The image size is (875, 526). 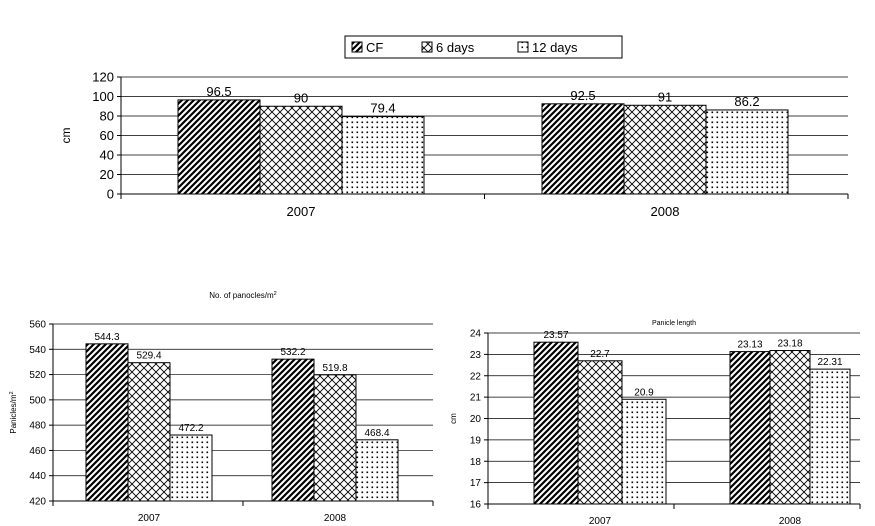 What do you see at coordinates (13, 412) in the screenshot?
I see `y-axis-label: Panicles/m2` at bounding box center [13, 412].